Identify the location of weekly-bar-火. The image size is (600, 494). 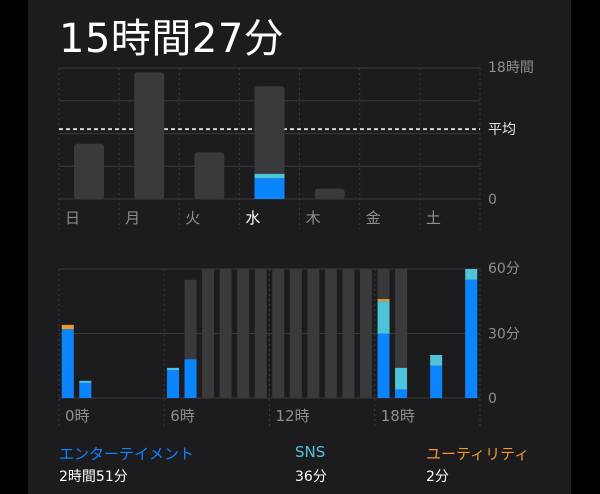
(209, 175).